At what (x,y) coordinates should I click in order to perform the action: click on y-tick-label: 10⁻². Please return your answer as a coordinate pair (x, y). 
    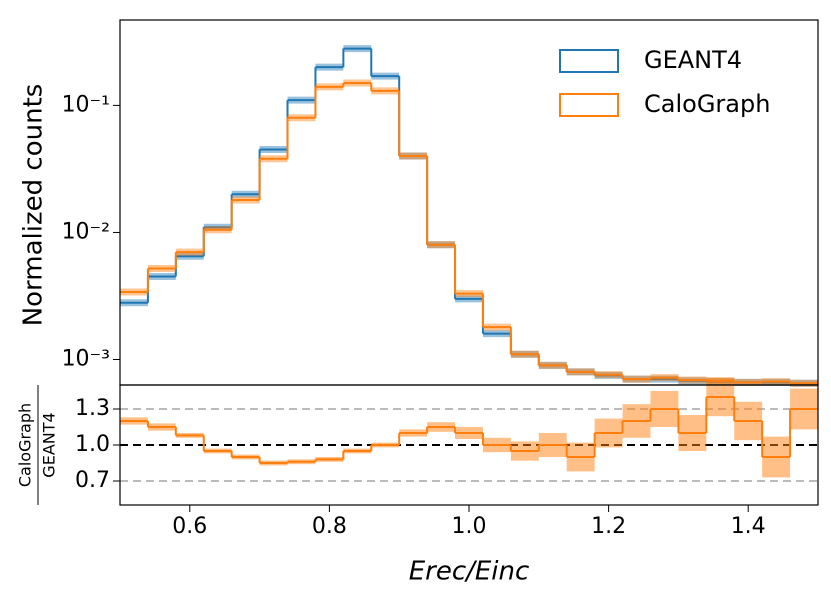
    Looking at the image, I should click on (86, 231).